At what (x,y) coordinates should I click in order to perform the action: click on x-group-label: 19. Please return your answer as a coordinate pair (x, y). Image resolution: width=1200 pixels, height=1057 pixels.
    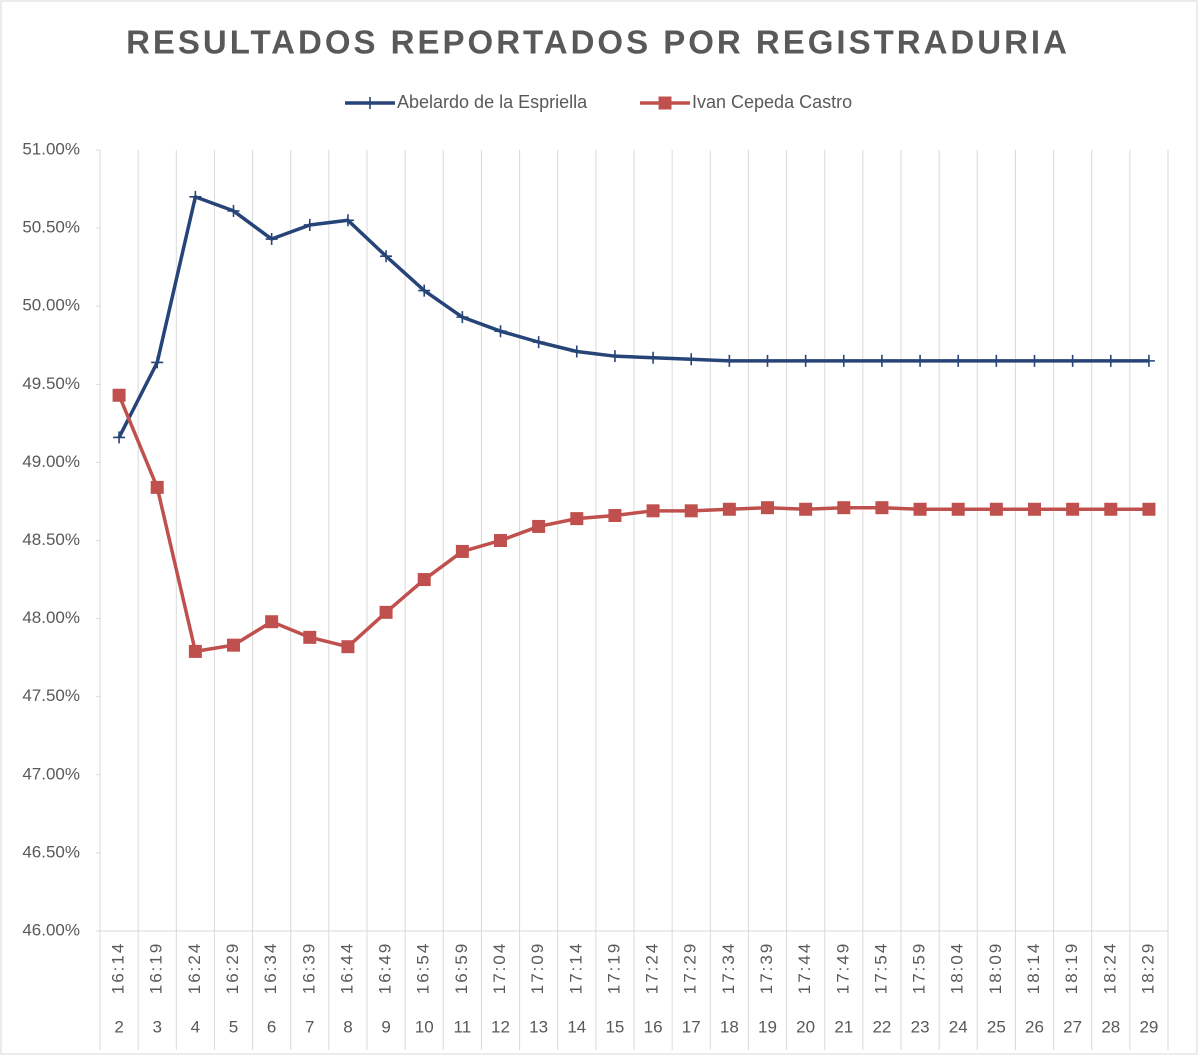
    Looking at the image, I should click on (767, 1026).